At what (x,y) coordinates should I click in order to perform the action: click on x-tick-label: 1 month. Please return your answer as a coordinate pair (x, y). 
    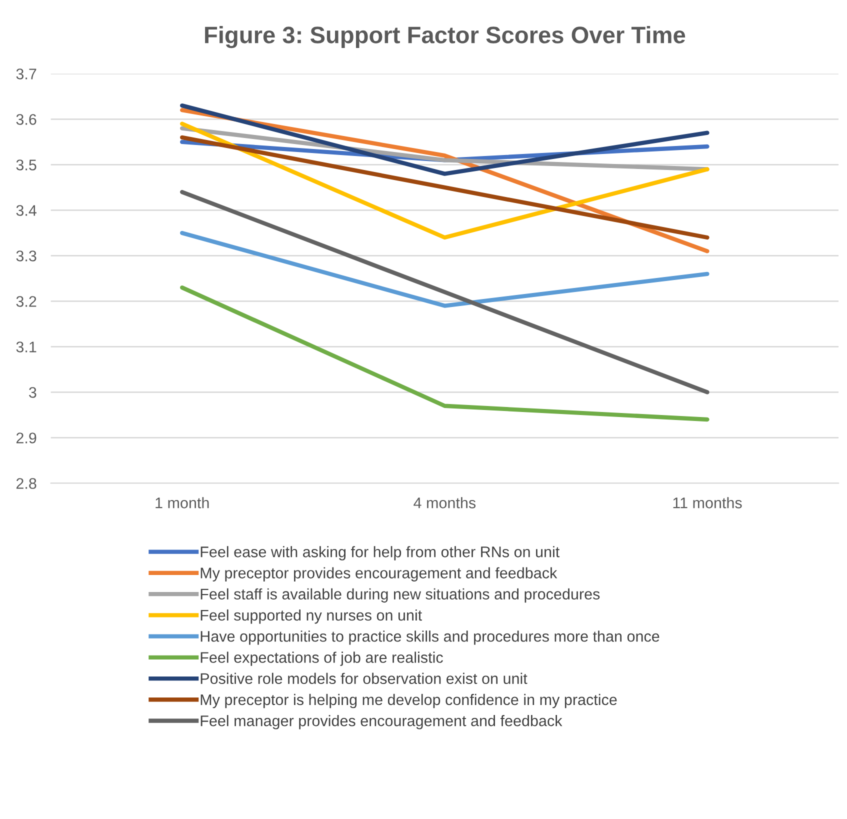
    Looking at the image, I should click on (182, 502).